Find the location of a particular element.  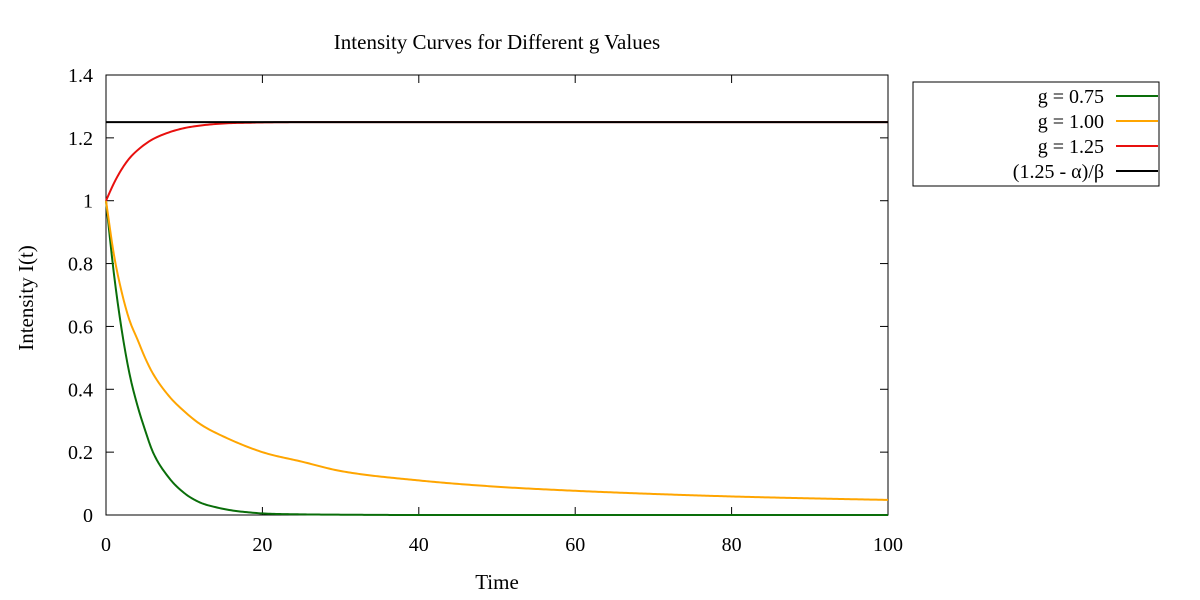

x-tick-label: 60 is located at coordinates (575, 545).